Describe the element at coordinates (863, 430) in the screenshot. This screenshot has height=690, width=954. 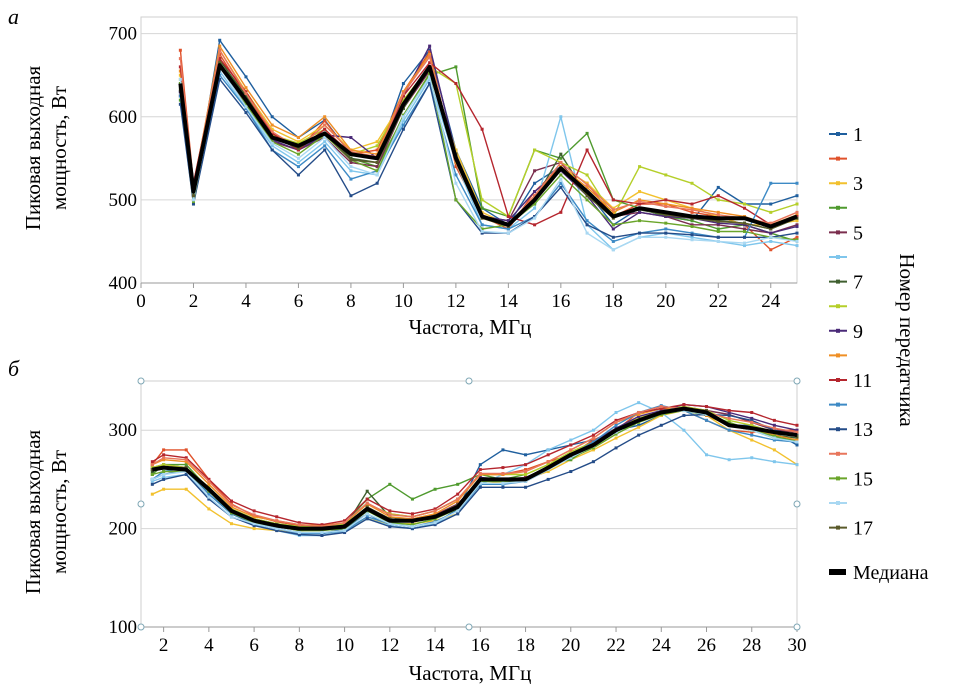
I see `legend-label-13: 13` at that location.